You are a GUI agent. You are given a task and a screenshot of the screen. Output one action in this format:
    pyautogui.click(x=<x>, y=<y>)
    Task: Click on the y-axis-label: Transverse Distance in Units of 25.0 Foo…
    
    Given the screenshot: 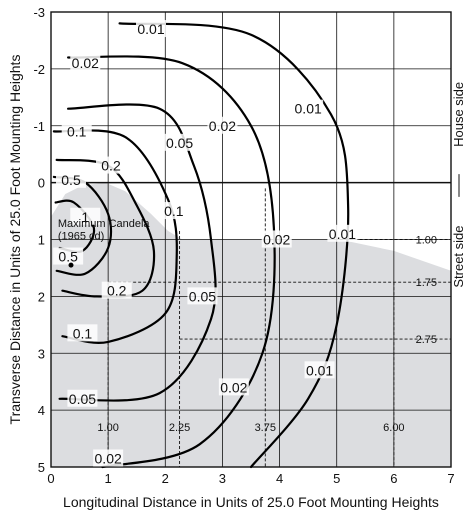 What is the action you would take?
    pyautogui.click(x=15, y=240)
    